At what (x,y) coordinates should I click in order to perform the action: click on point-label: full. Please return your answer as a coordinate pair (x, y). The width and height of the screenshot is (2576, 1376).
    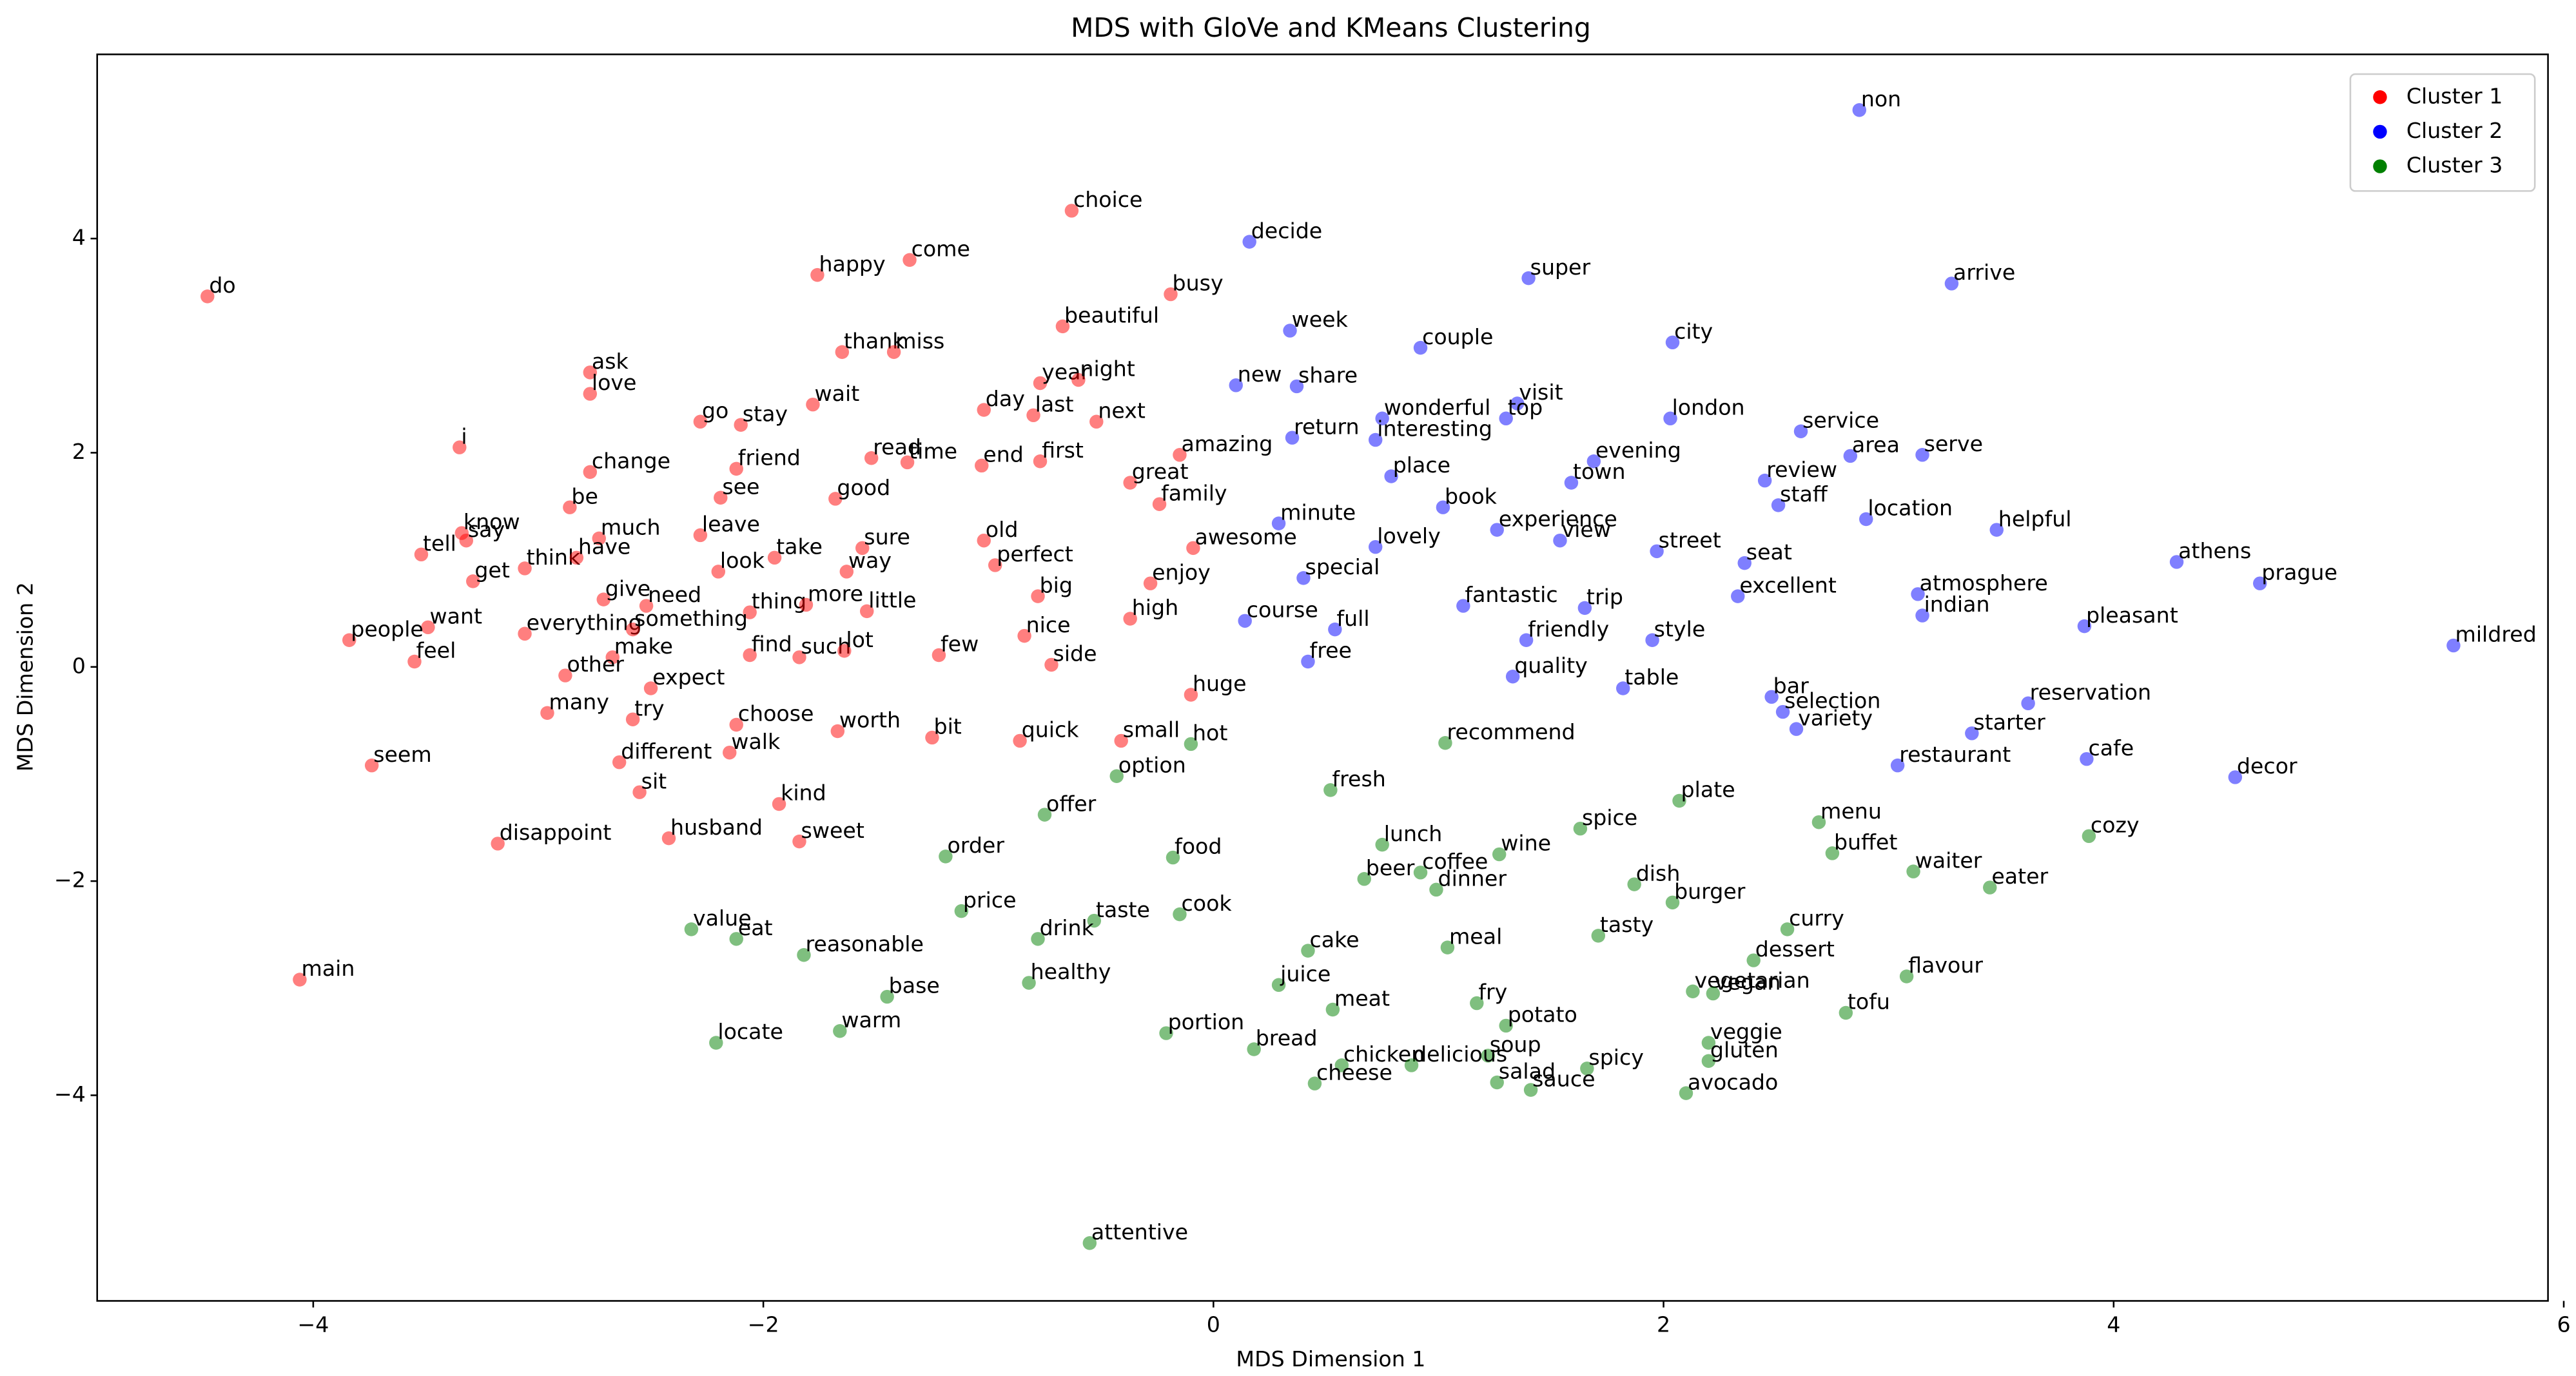
    Looking at the image, I should click on (1352, 618).